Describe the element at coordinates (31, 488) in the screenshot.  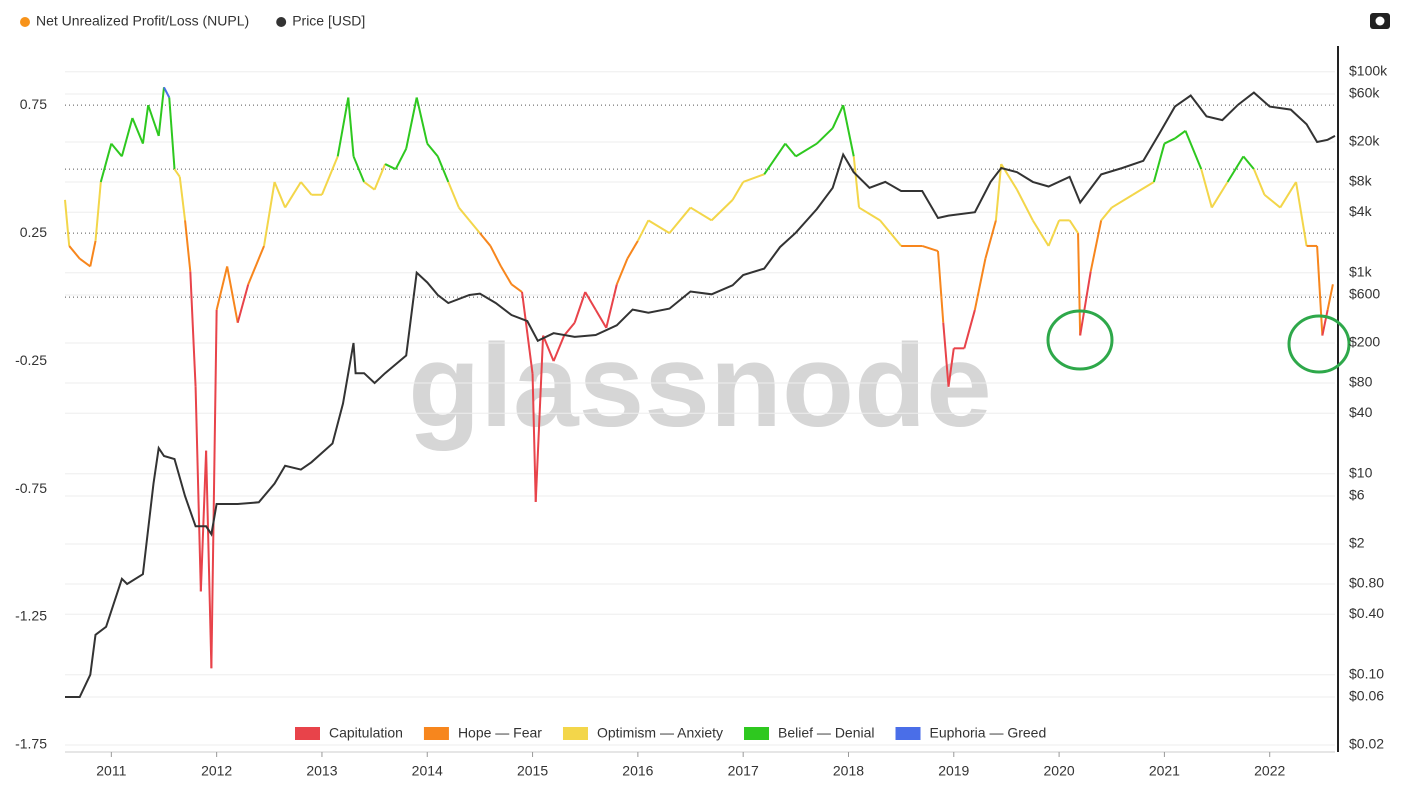
I see `y-tick-label: -0.75` at that location.